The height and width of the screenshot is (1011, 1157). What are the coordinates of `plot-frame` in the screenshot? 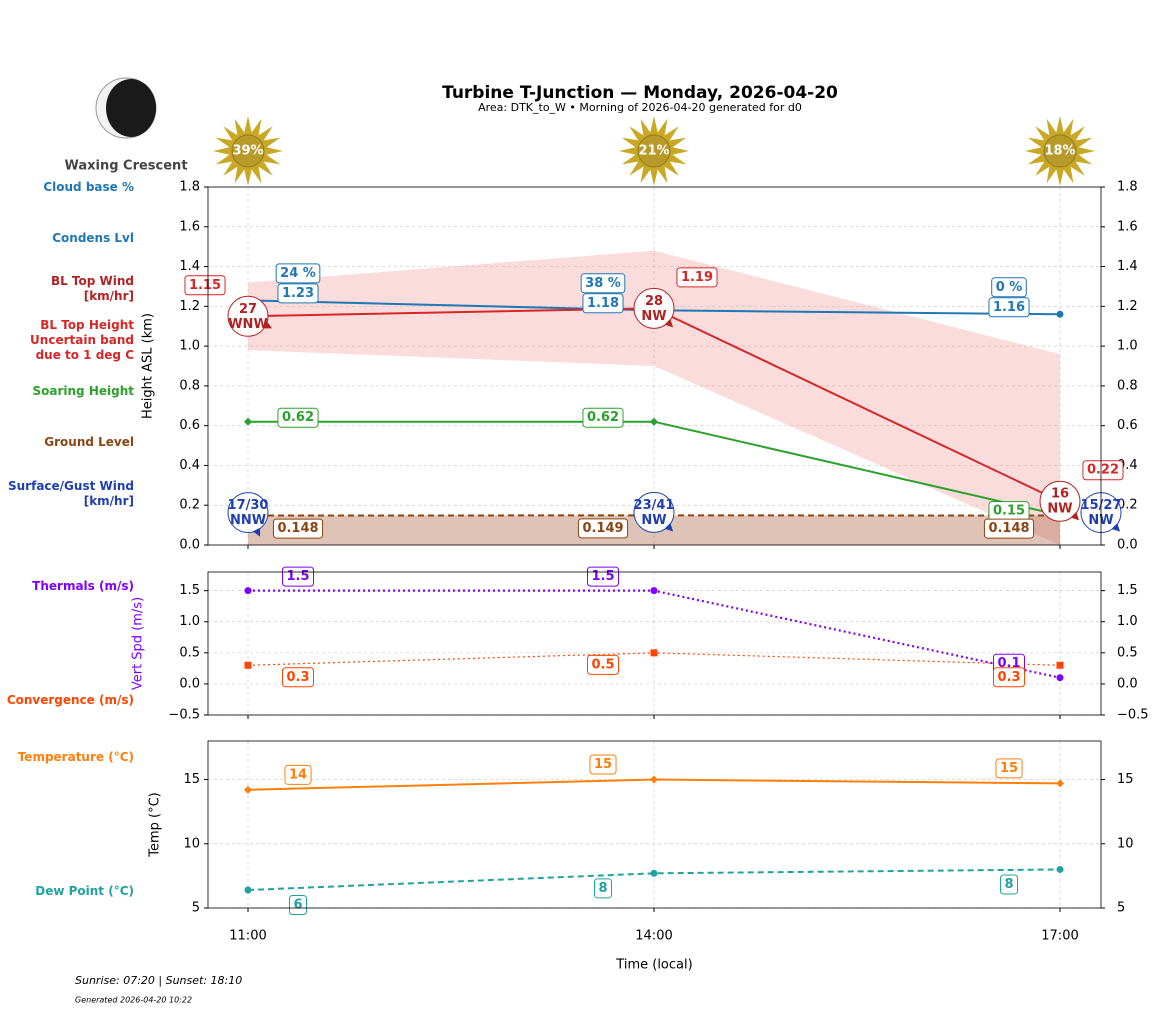 It's located at (654, 824).